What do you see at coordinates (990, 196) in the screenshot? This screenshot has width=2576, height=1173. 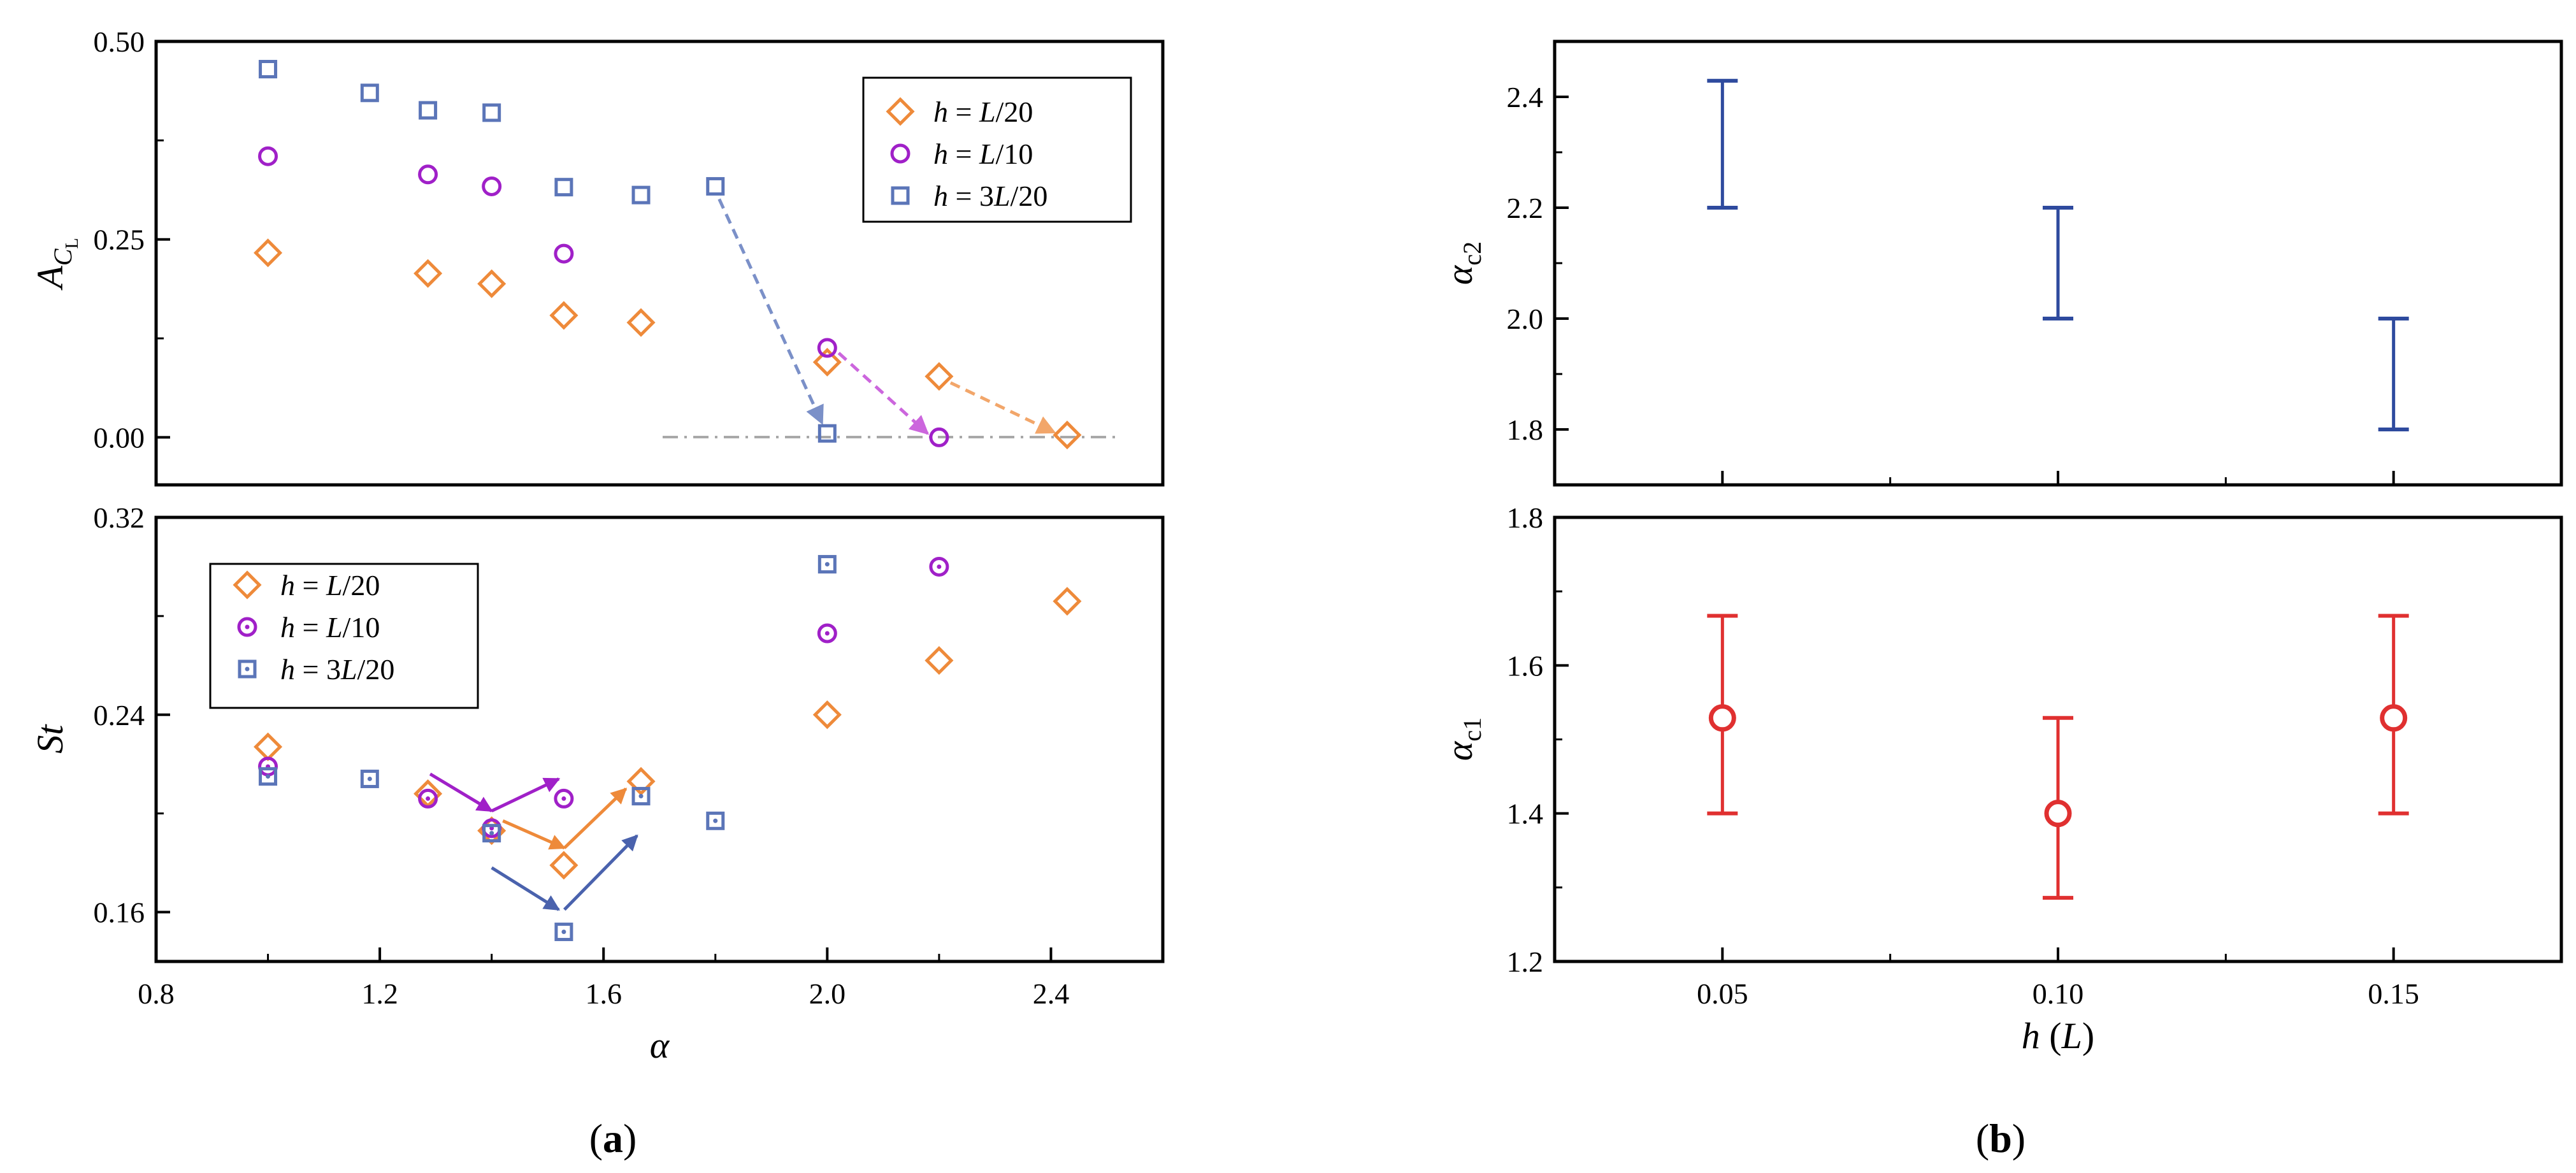 I see `legend-label-2: h = 3L/20` at bounding box center [990, 196].